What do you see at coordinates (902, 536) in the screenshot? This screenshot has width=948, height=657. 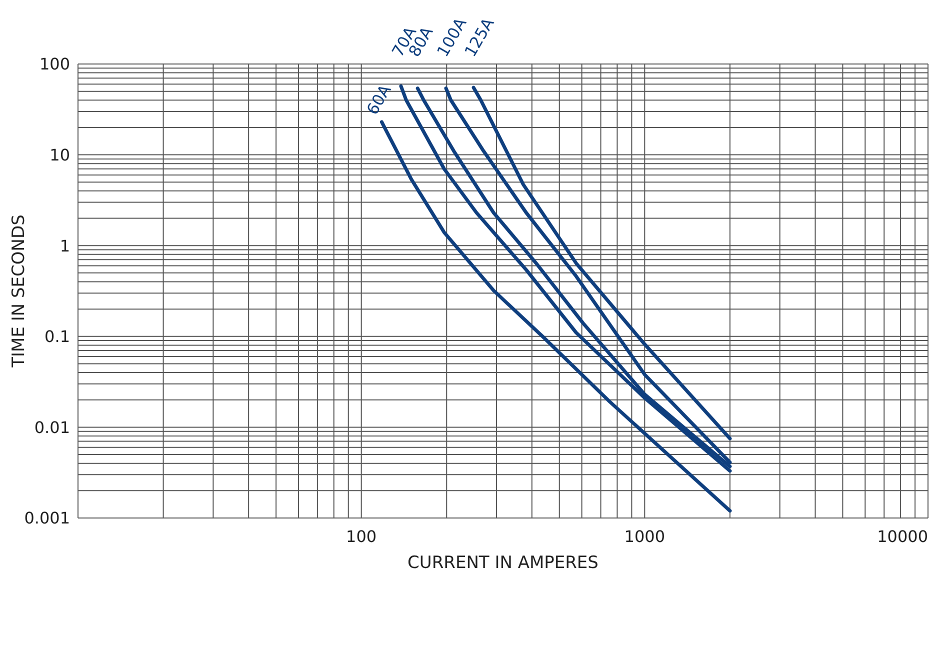 I see `x-tick-label: 10000` at bounding box center [902, 536].